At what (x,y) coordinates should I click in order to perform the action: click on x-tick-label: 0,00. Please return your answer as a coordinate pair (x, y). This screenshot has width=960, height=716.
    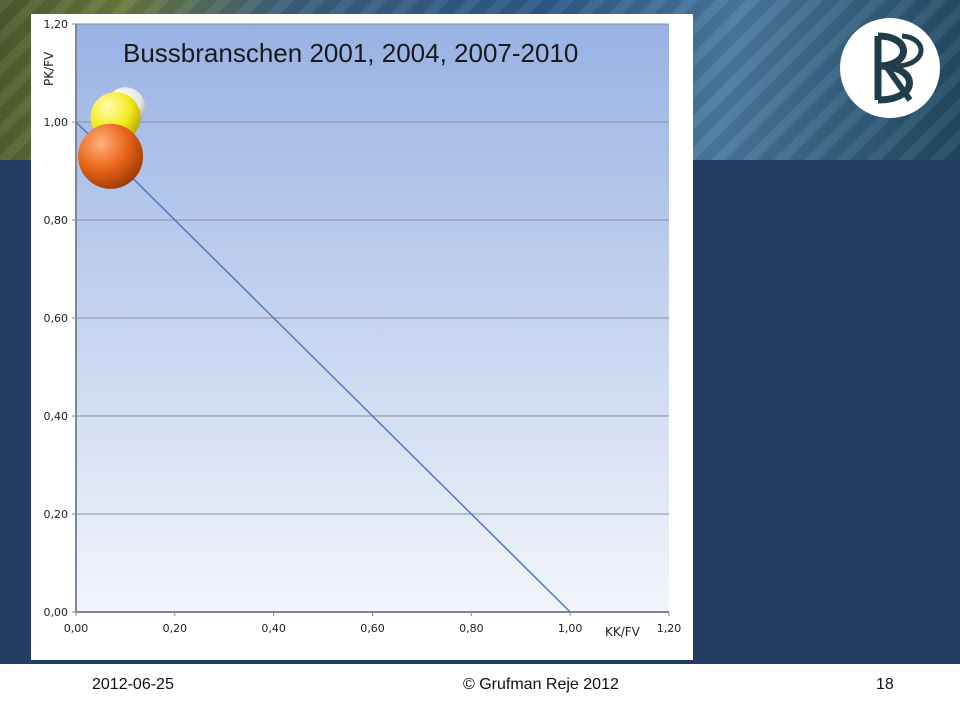
    Looking at the image, I should click on (76, 628).